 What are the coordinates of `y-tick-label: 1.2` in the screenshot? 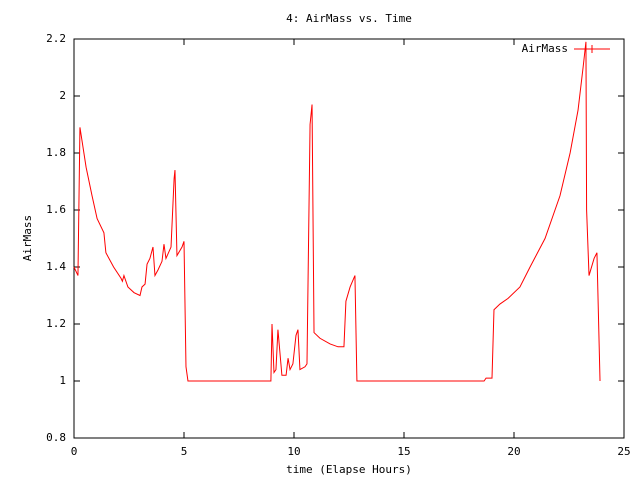 It's located at (56, 323).